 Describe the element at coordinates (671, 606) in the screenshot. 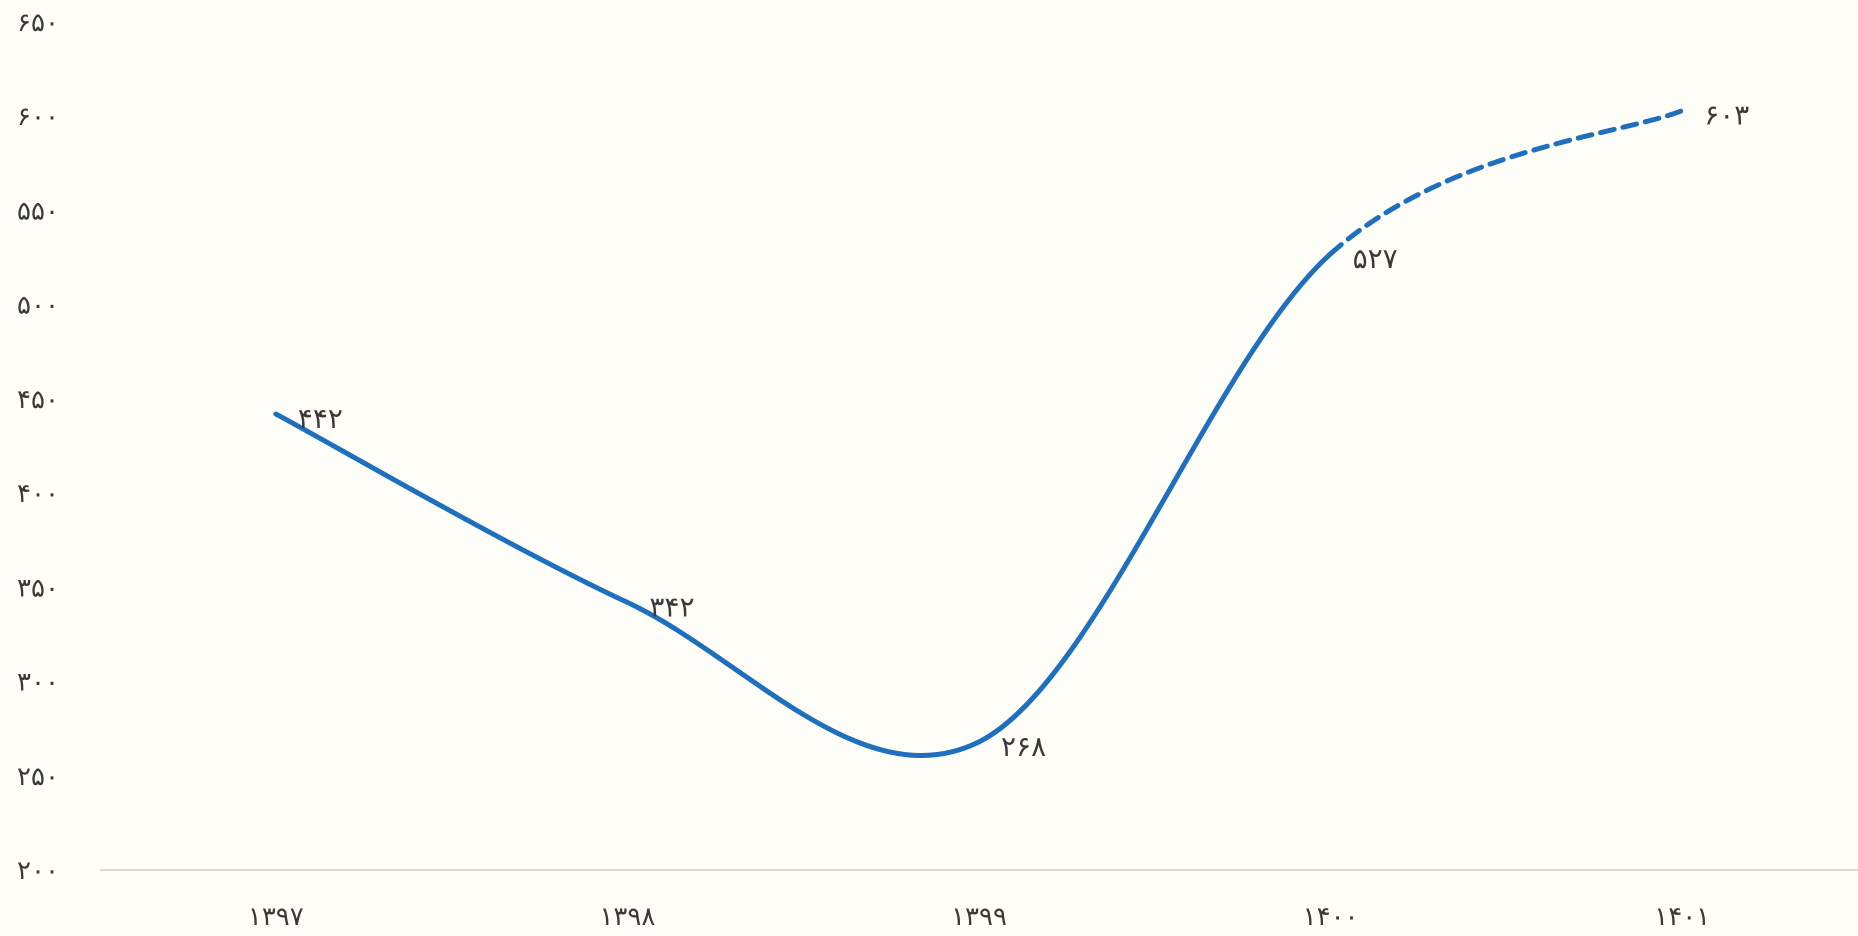

I see `data-label: ۳۴۲` at that location.